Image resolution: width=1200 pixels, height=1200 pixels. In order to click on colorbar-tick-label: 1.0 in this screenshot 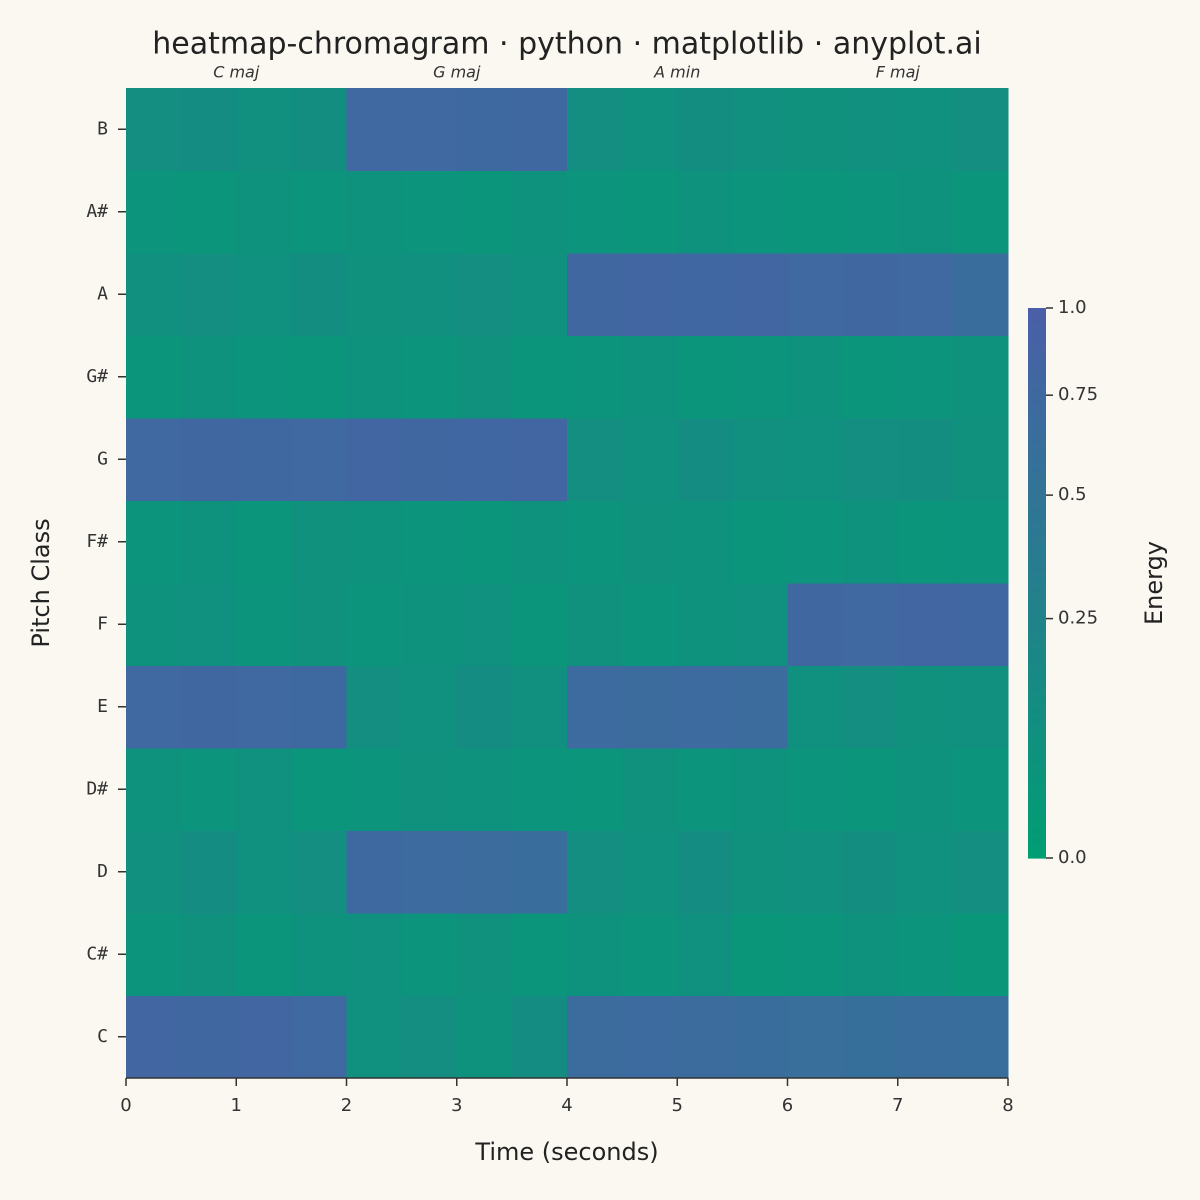, I will do `click(1072, 307)`.